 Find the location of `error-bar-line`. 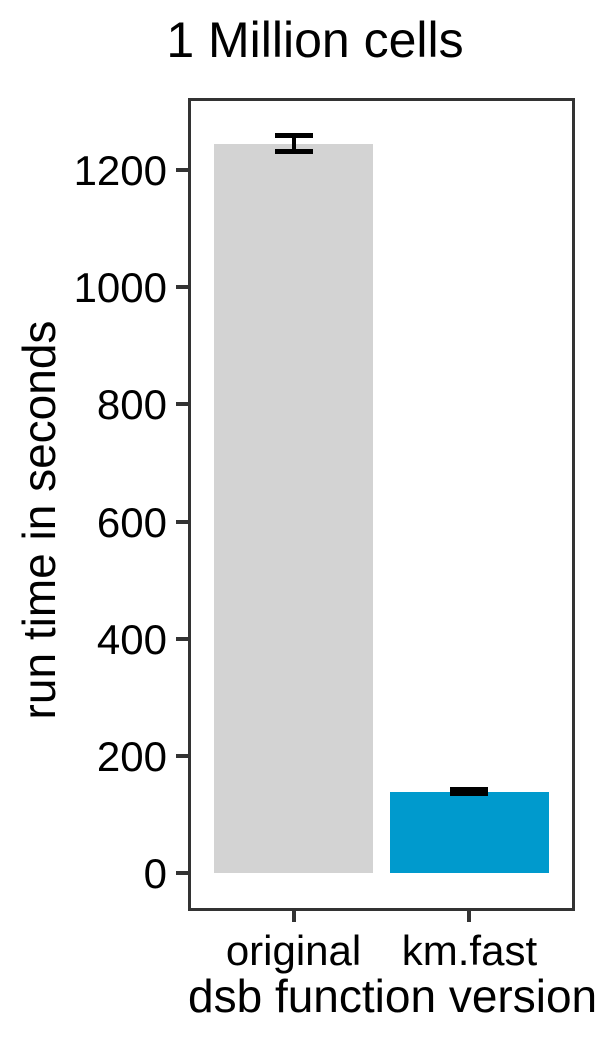

error-bar-line is located at coordinates (293, 143).